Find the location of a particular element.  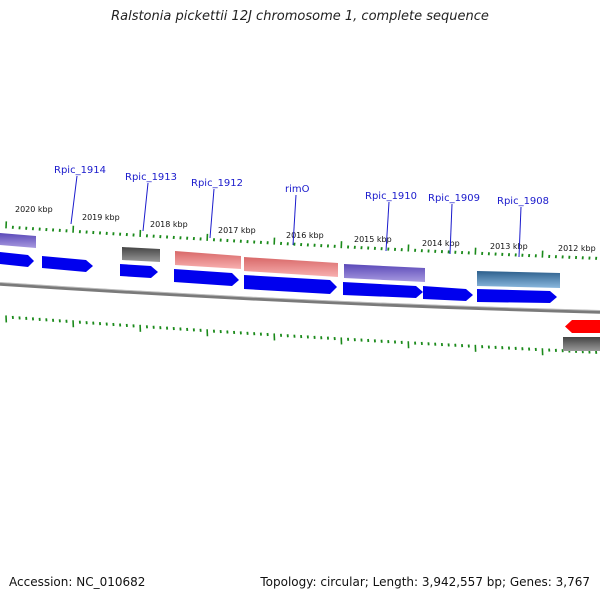

feature-bar-gray is located at coordinates (141, 254).